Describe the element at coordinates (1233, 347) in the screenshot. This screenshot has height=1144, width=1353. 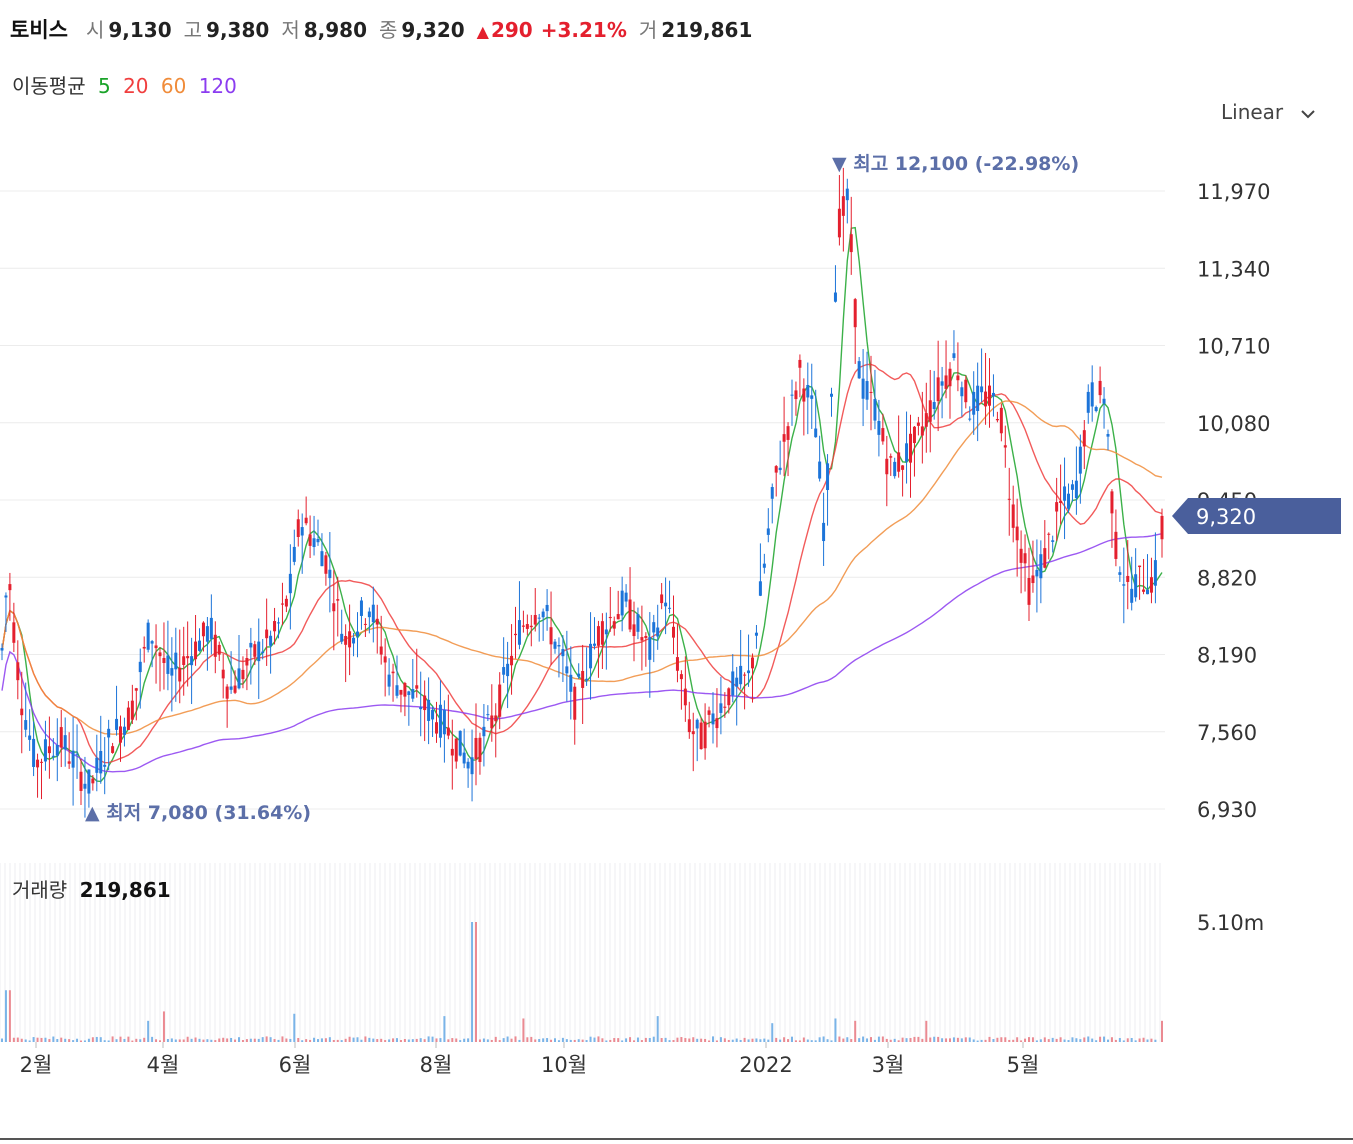
I see `y-tick-label: 10,710` at that location.